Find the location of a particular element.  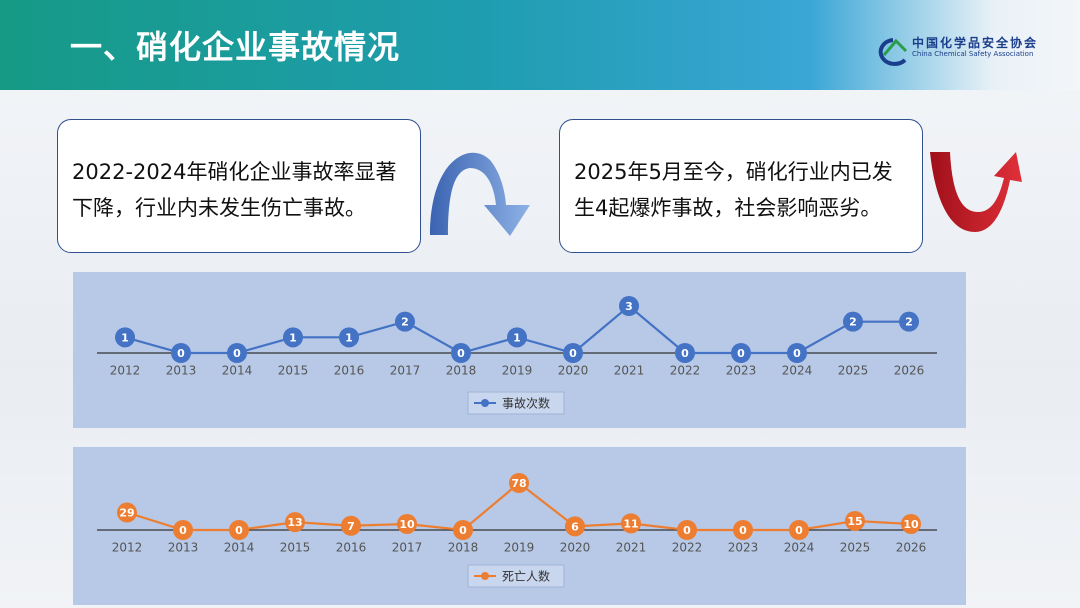

legend-label: 事故次数 is located at coordinates (526, 403).